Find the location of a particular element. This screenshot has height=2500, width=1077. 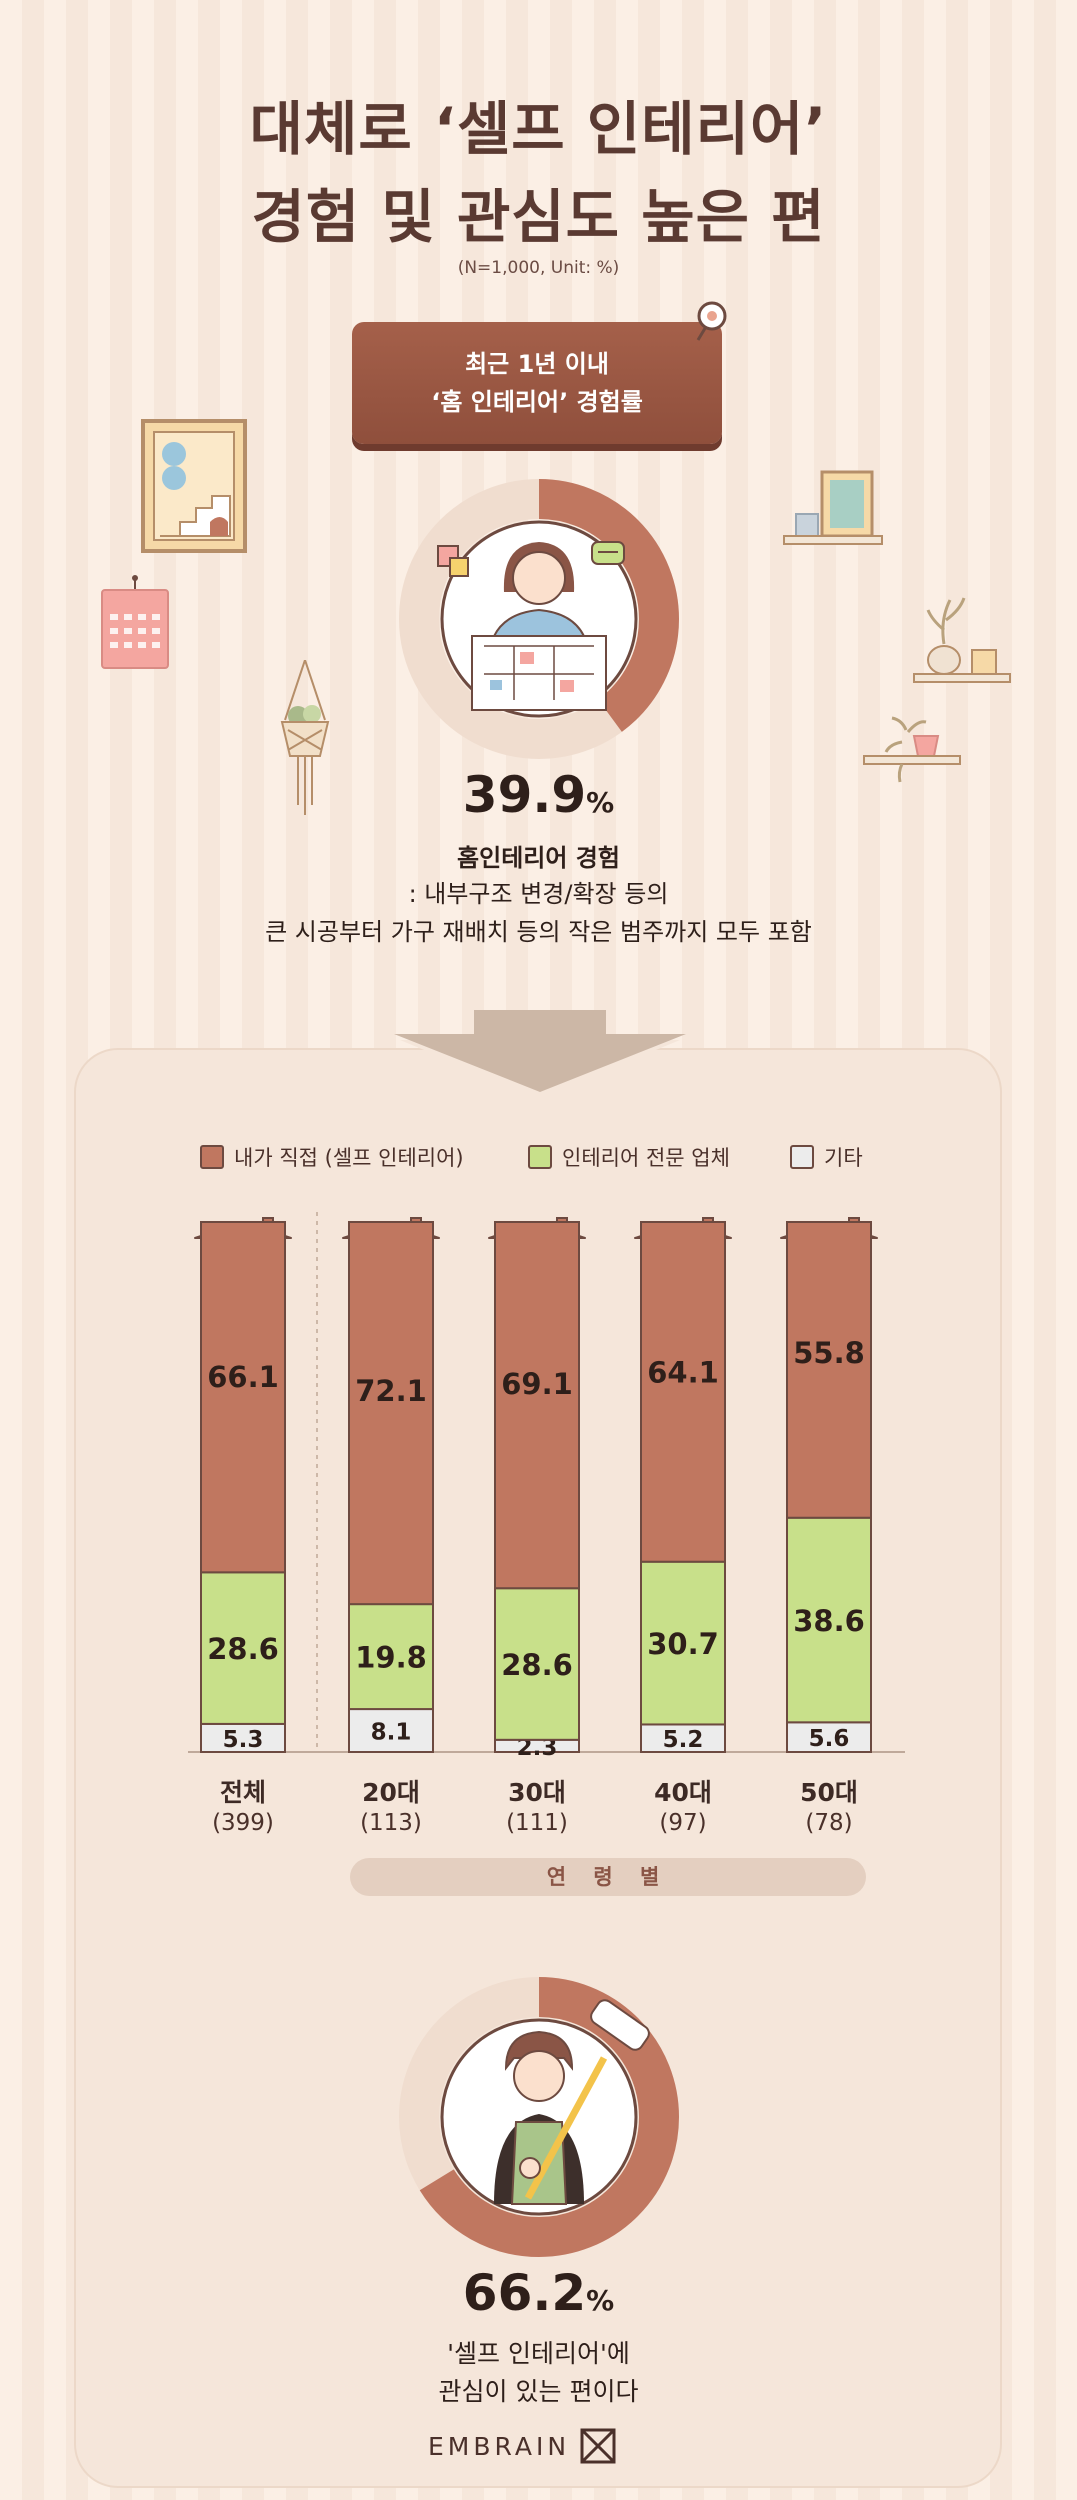

data-label-self-40s: 64.1 is located at coordinates (683, 1372).